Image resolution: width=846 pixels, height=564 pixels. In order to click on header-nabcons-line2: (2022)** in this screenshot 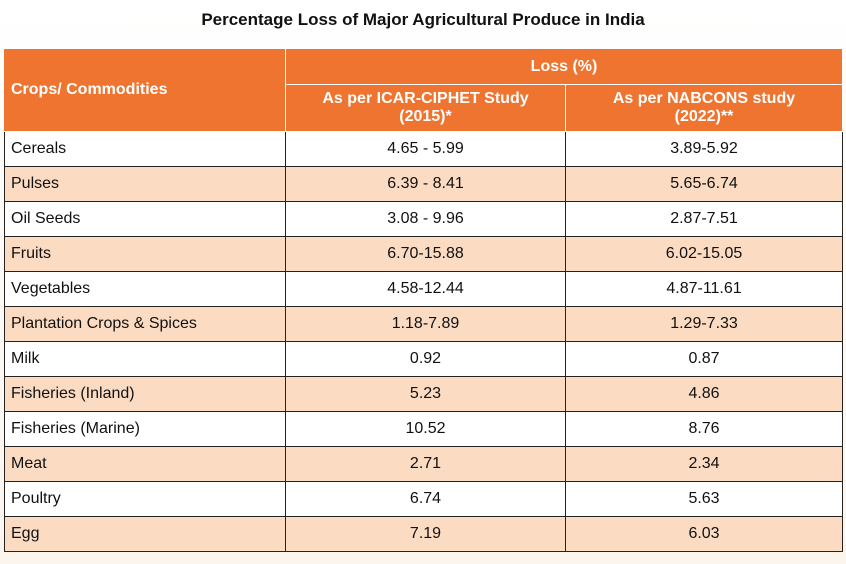, I will do `click(704, 117)`.